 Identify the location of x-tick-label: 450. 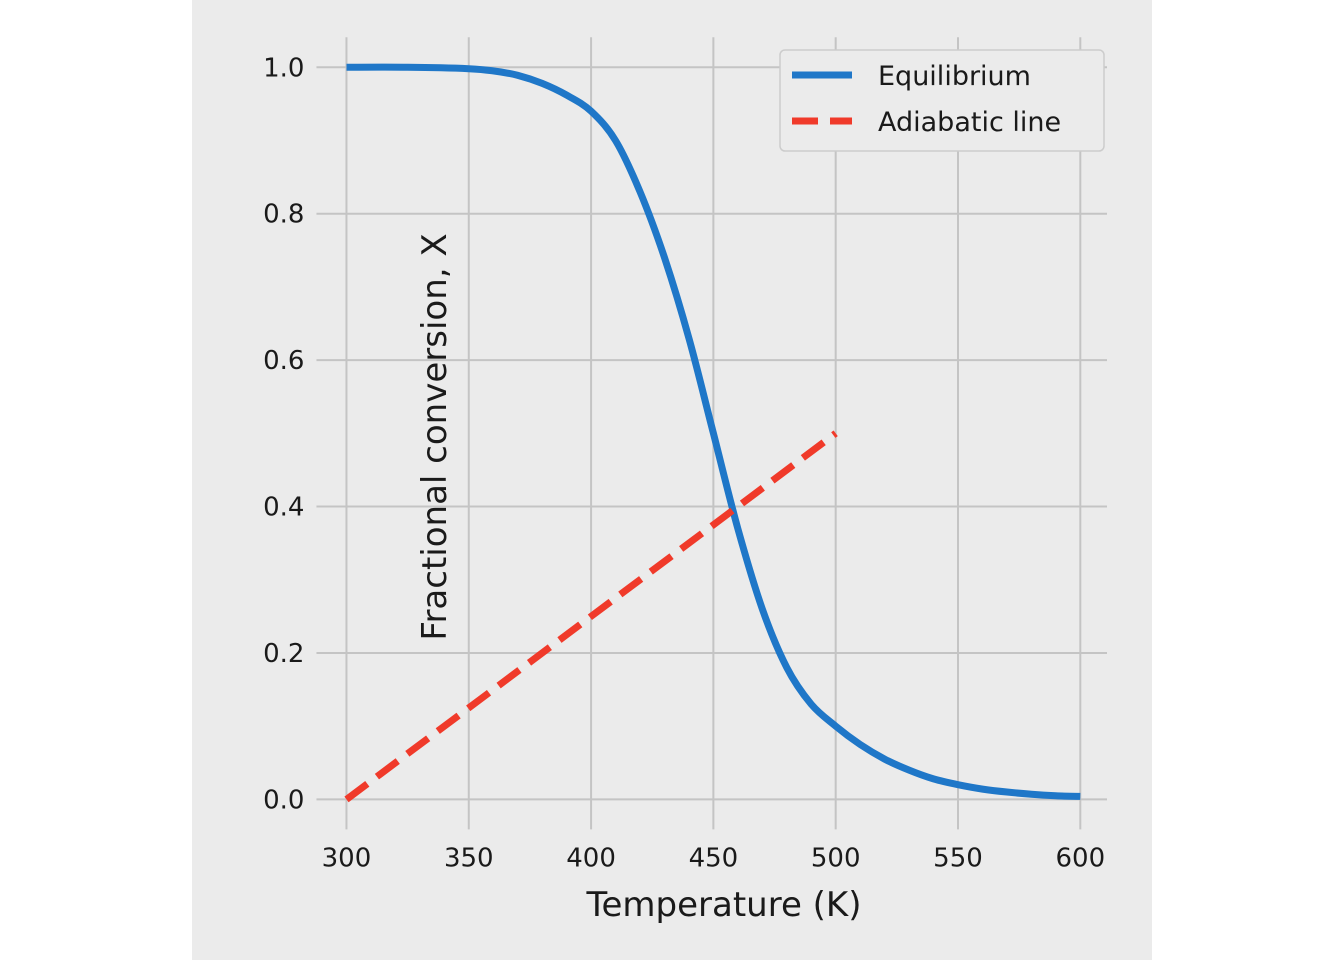
(714, 858).